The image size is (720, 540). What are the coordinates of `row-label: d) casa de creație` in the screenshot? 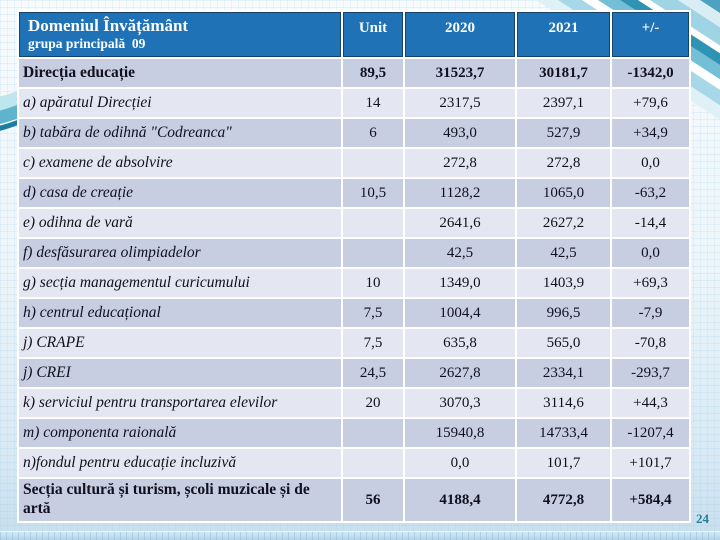 It's located at (180, 193).